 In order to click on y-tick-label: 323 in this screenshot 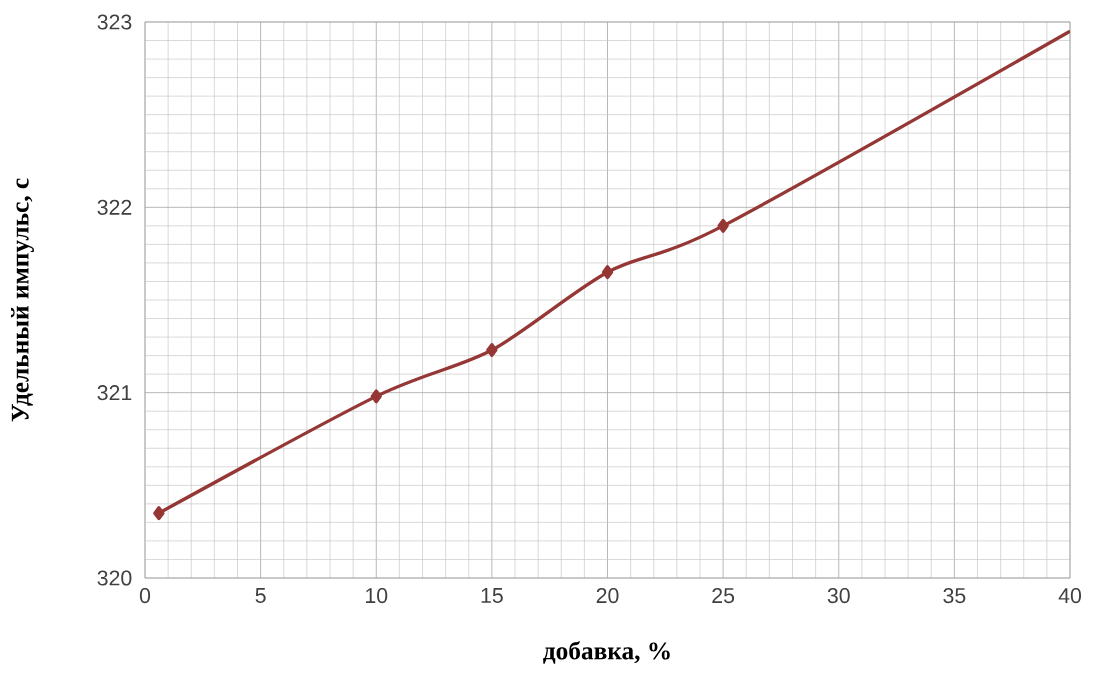, I will do `click(114, 22)`.